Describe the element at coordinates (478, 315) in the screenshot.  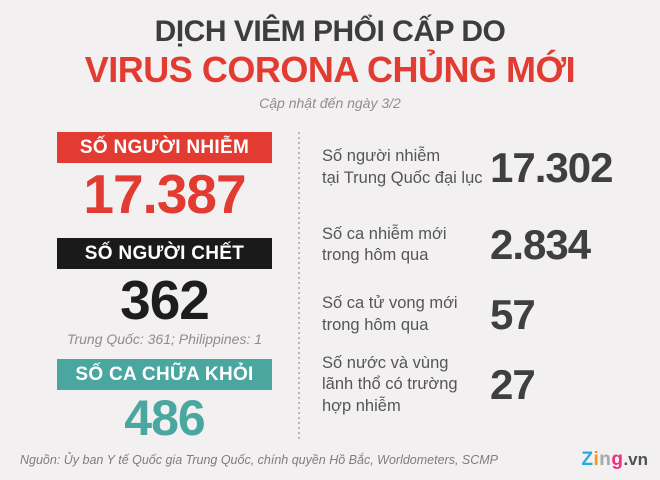
I see `detail-row-new-deaths: Số ca tử vong mới trong hôm qua 57` at that location.